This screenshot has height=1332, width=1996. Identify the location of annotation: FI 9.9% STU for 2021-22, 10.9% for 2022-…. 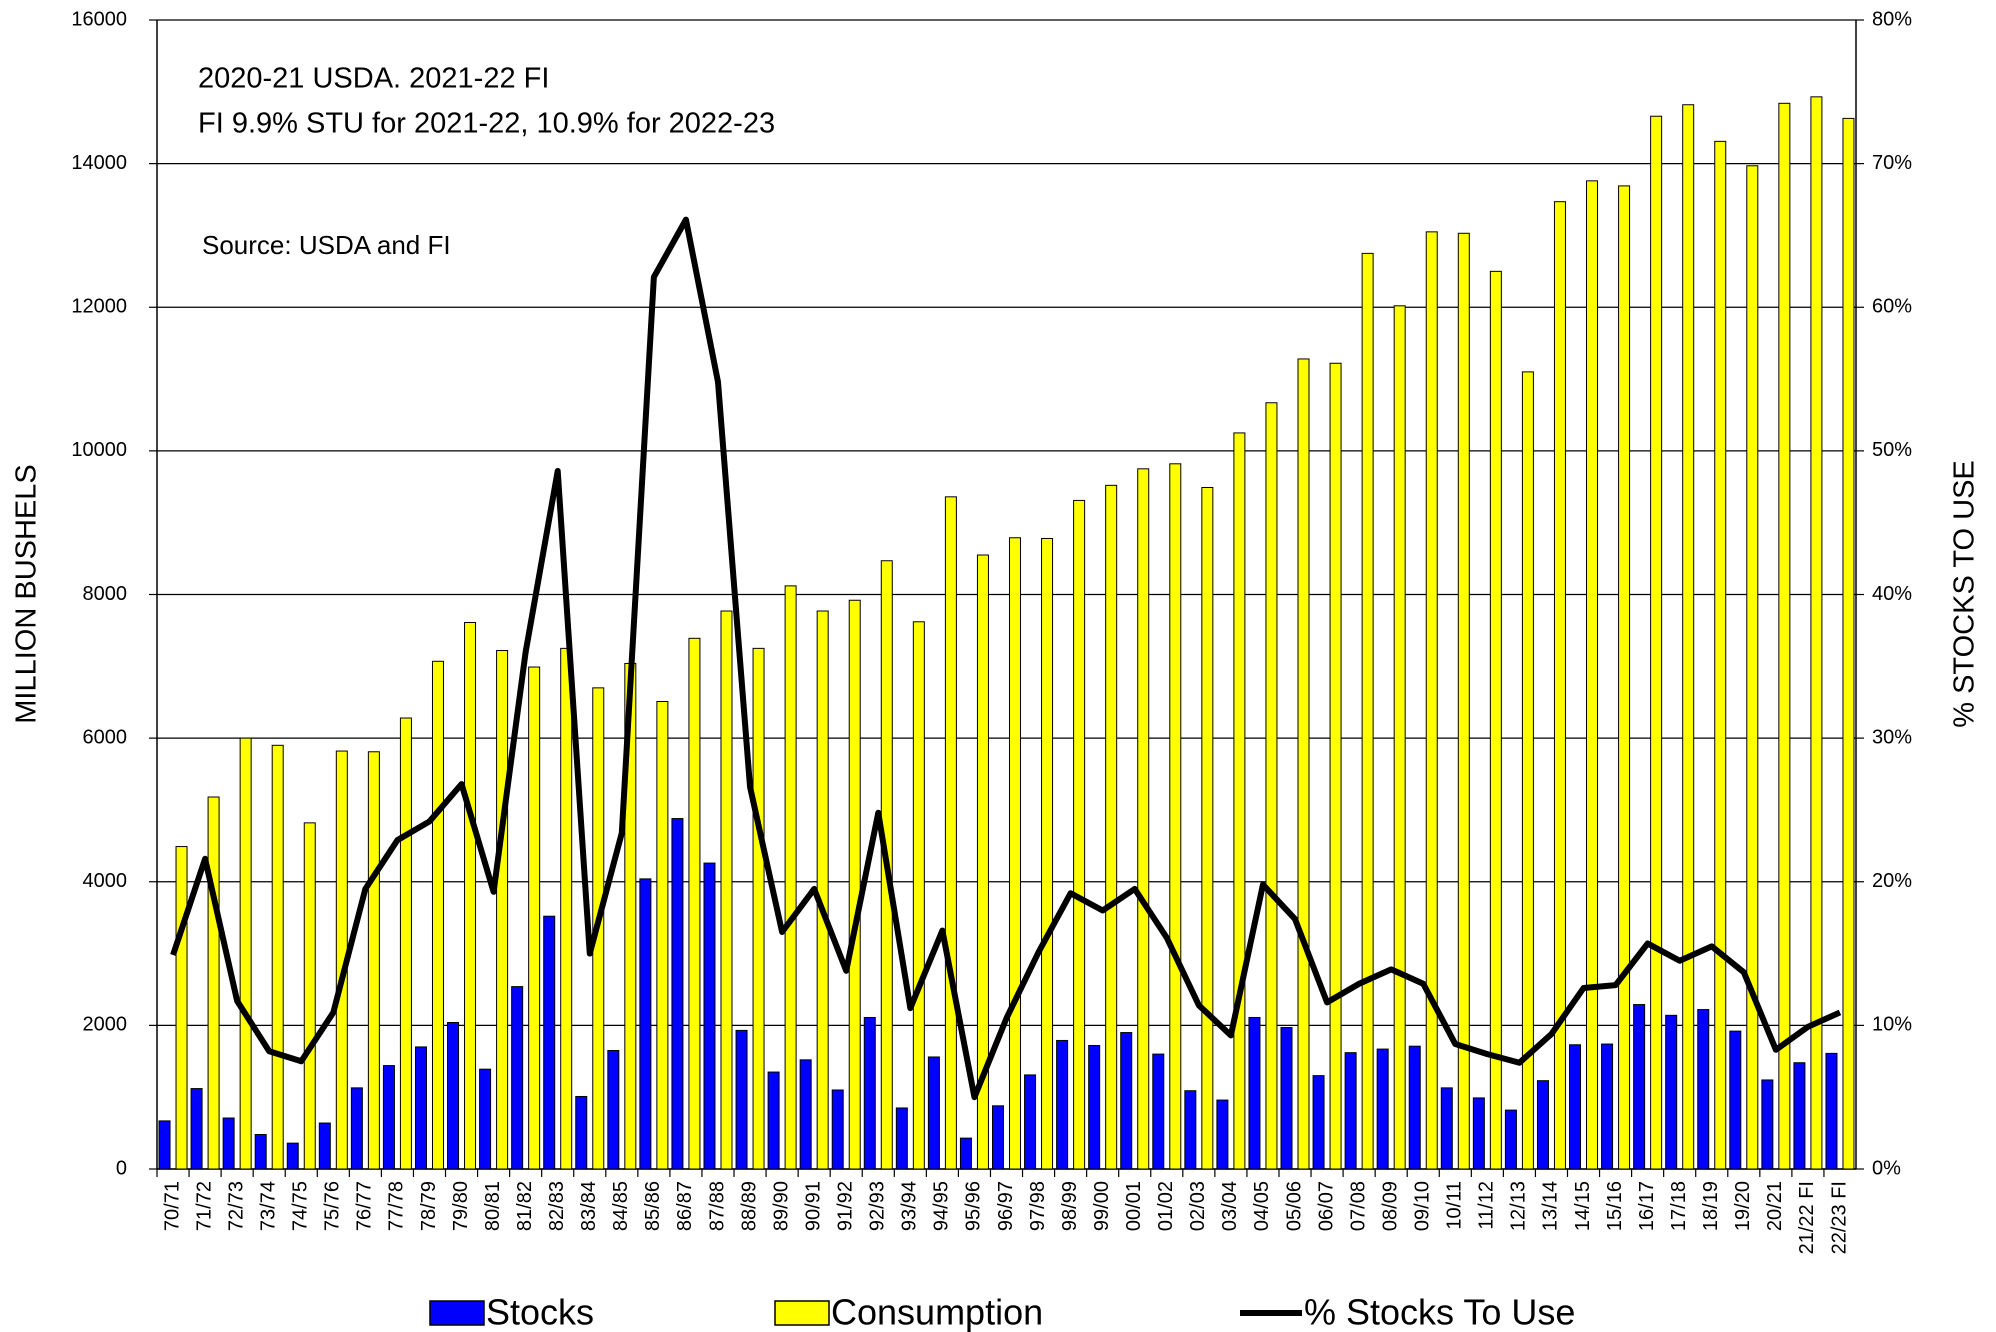
(486, 124).